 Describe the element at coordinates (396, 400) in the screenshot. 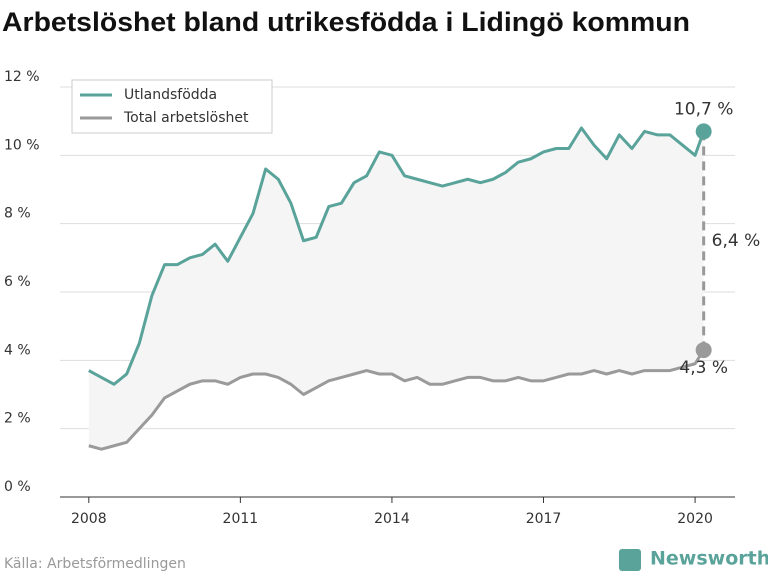

I see `line-series` at that location.